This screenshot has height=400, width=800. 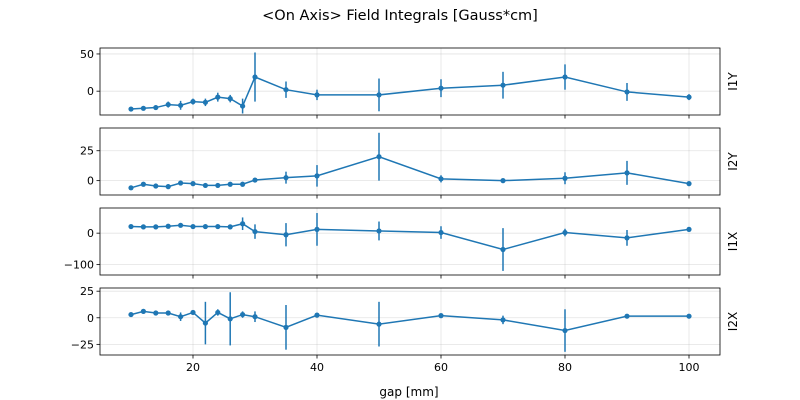 What do you see at coordinates (733, 241) in the screenshot?
I see `panel-label-i1x: I1X` at bounding box center [733, 241].